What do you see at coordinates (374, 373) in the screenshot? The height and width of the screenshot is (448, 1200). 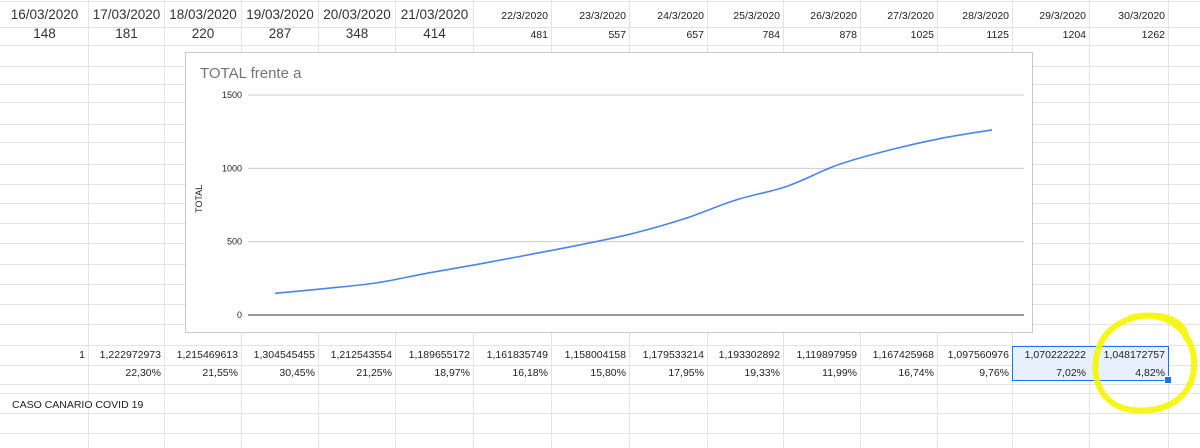 I see `percent-cell: 21,25%` at bounding box center [374, 373].